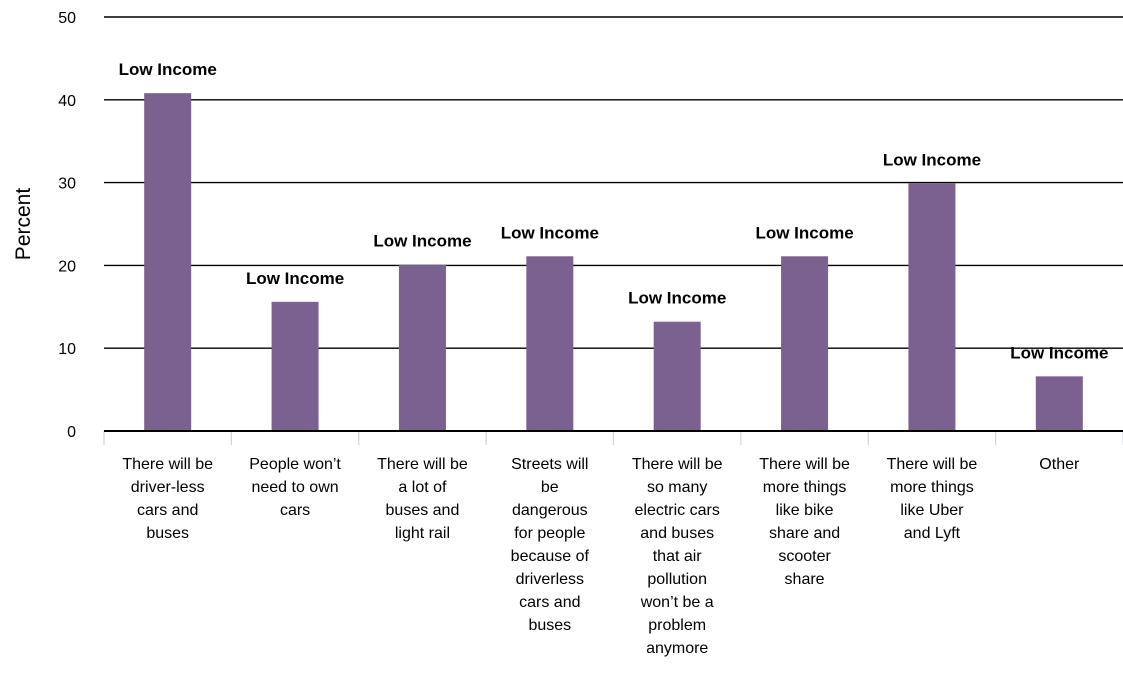 Image resolution: width=1123 pixels, height=692 pixels. What do you see at coordinates (67, 18) in the screenshot?
I see `y-tick-label: 50` at bounding box center [67, 18].